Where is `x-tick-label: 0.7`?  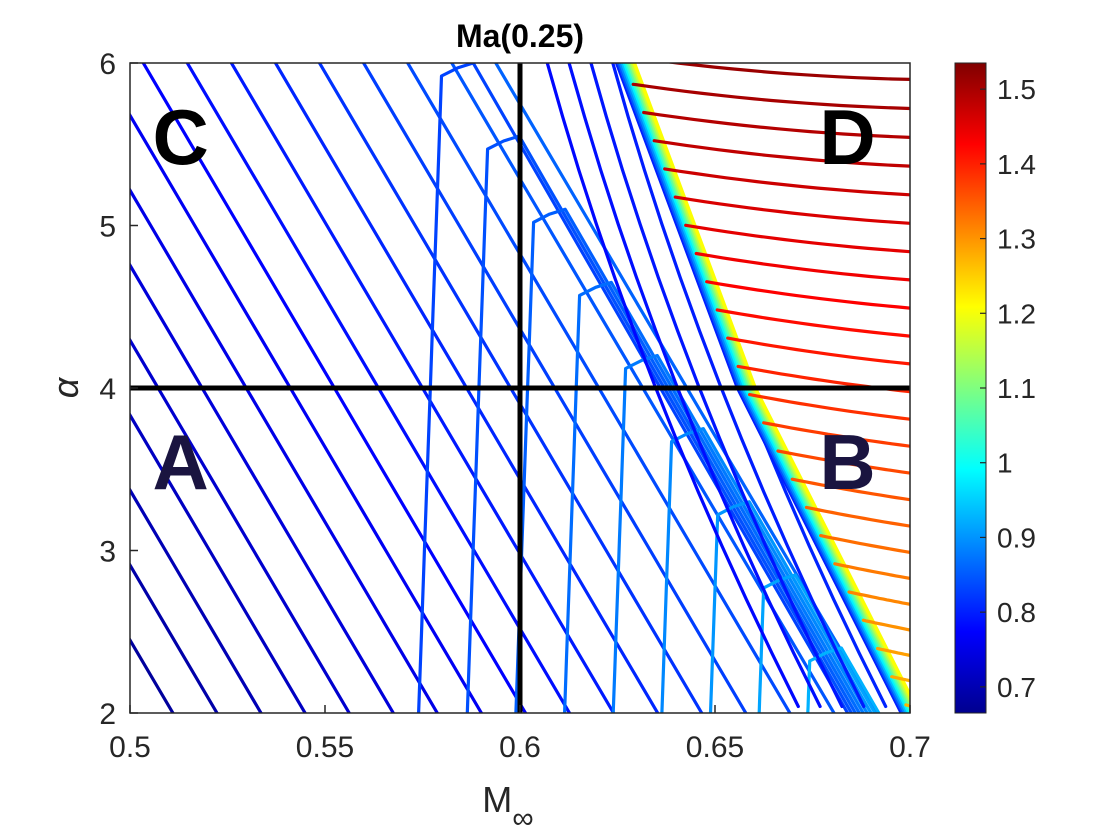 x-tick-label: 0.7 is located at coordinates (910, 747).